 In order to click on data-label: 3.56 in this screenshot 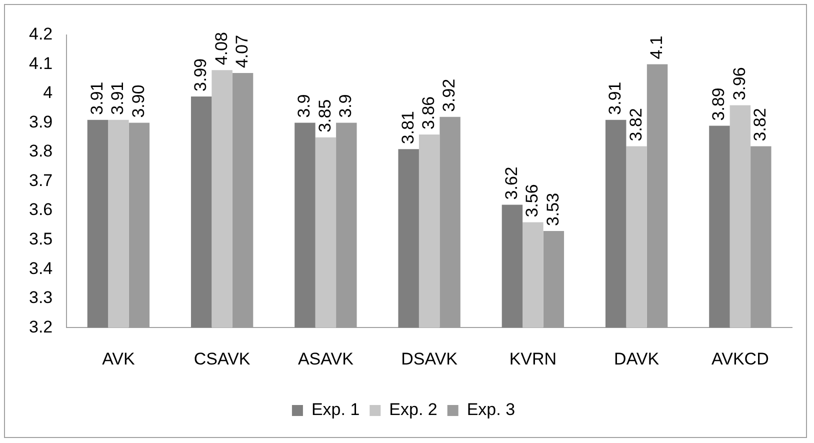, I will do `click(532, 201)`.